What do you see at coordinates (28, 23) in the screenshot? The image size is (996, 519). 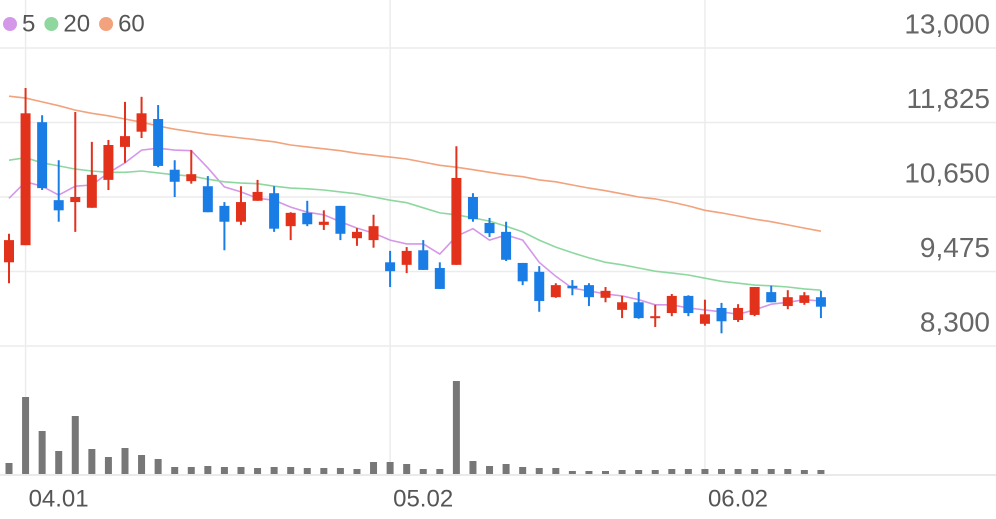 I see `legend-label: 5` at bounding box center [28, 23].